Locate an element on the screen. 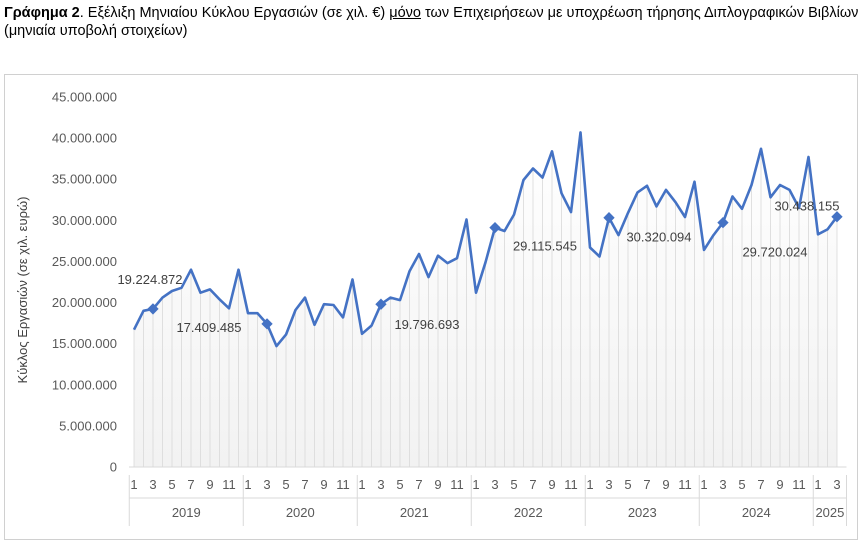 This screenshot has width=867, height=545. data-label: 19.796.693 is located at coordinates (426, 324).